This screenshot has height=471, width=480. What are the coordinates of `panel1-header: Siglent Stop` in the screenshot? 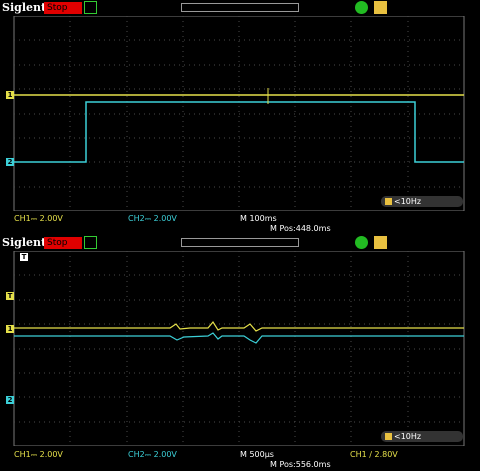 It's located at (240, 8).